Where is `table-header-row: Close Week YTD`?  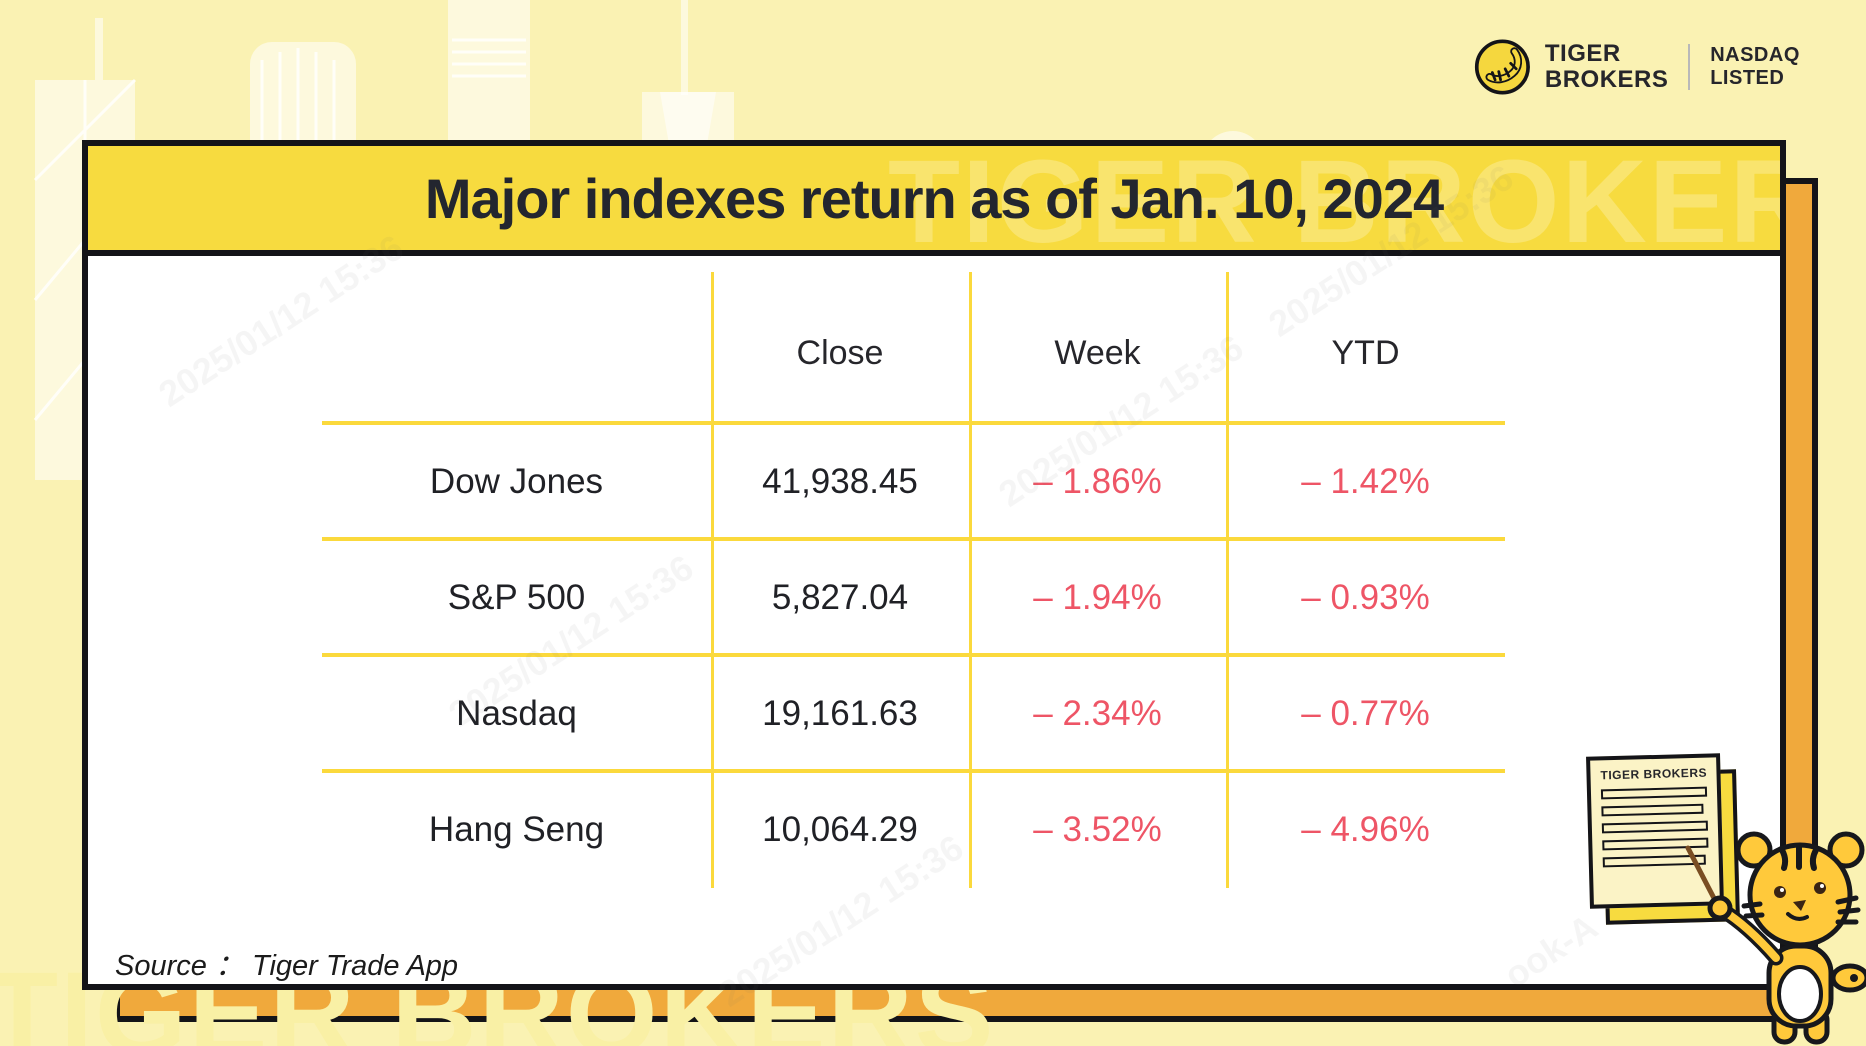 table-header-row: Close Week YTD is located at coordinates (913, 353).